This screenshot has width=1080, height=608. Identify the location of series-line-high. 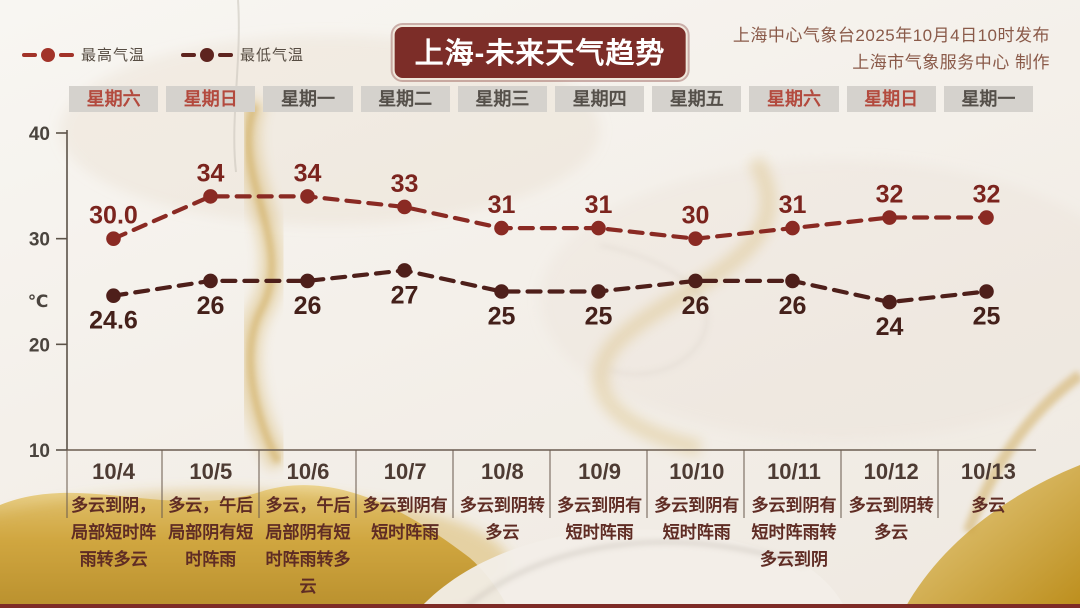
(550, 217).